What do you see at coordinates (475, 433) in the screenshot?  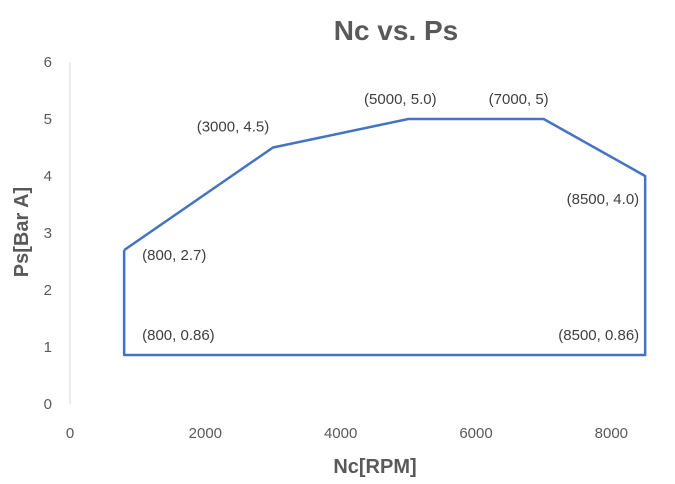 I see `x-tick-label: 6000` at bounding box center [475, 433].